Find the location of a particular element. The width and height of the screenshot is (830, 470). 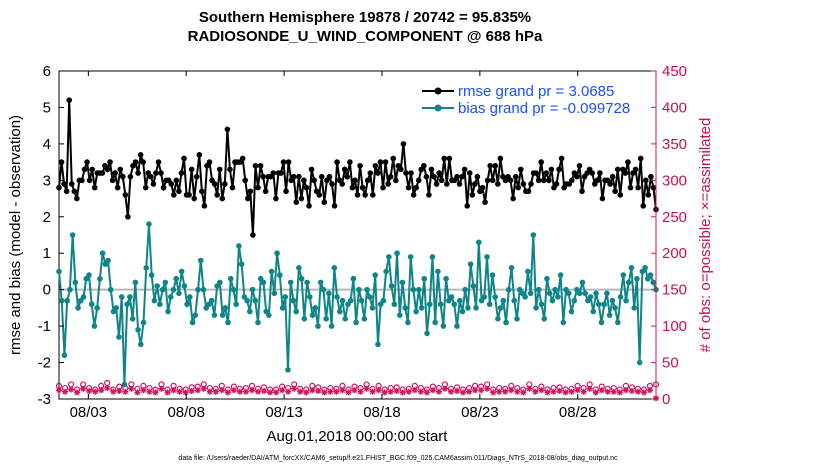

x-tick-label: 08/13 is located at coordinates (284, 412).